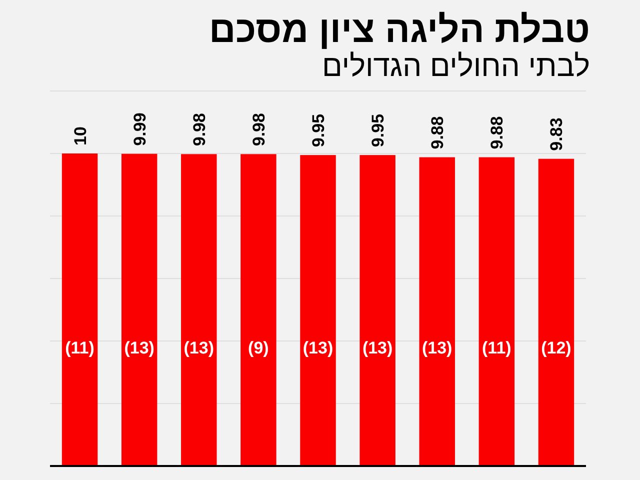 This screenshot has height=480, width=640. Describe the element at coordinates (399, 29) in the screenshot. I see `title: טבלת הליגה ציון מסכם` at that location.